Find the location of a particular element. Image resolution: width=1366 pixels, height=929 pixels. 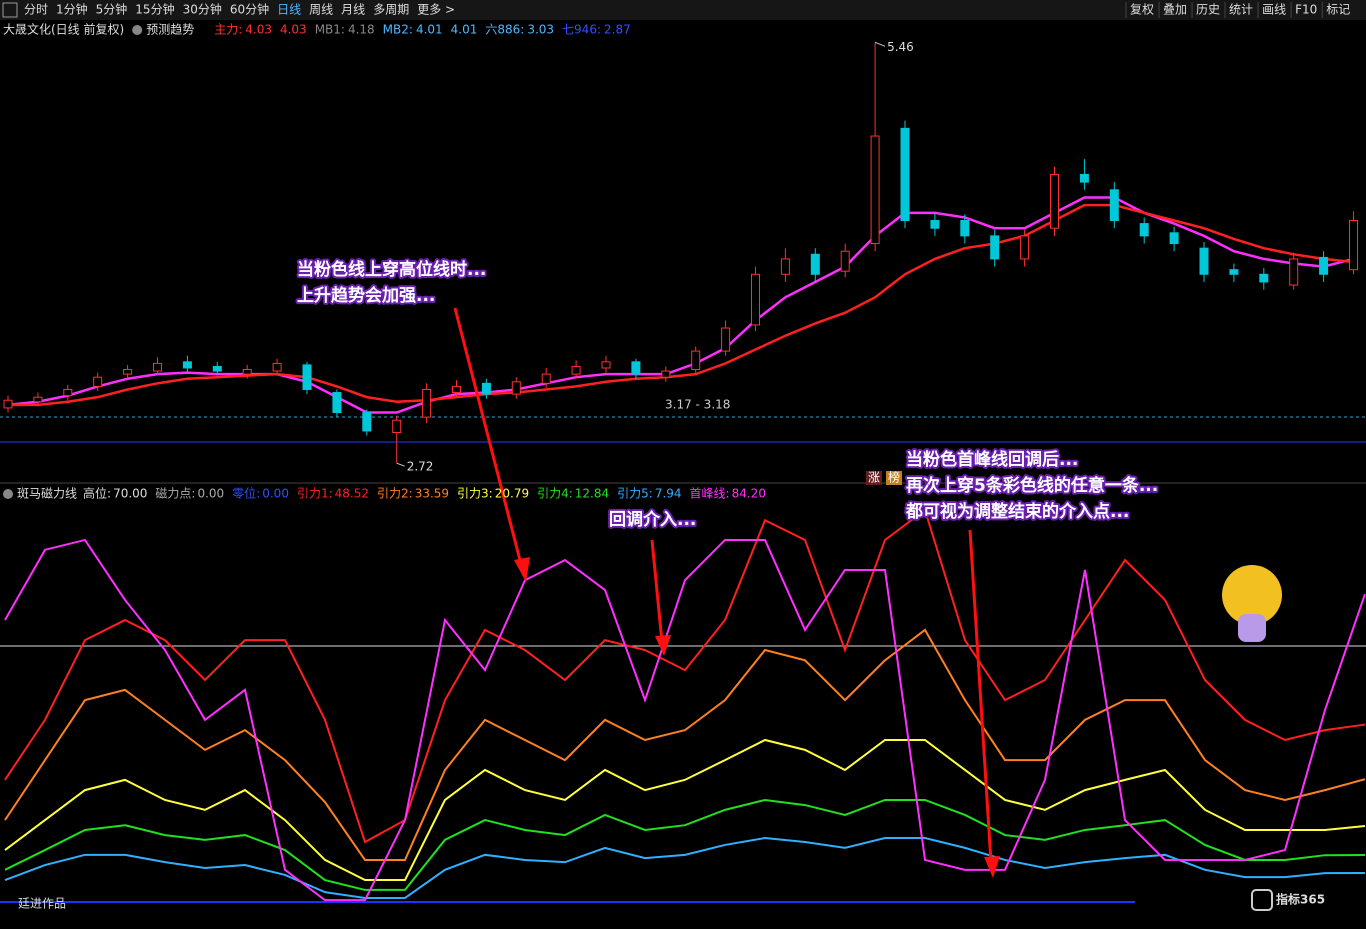

toolbar-icon is located at coordinates (10, 10).